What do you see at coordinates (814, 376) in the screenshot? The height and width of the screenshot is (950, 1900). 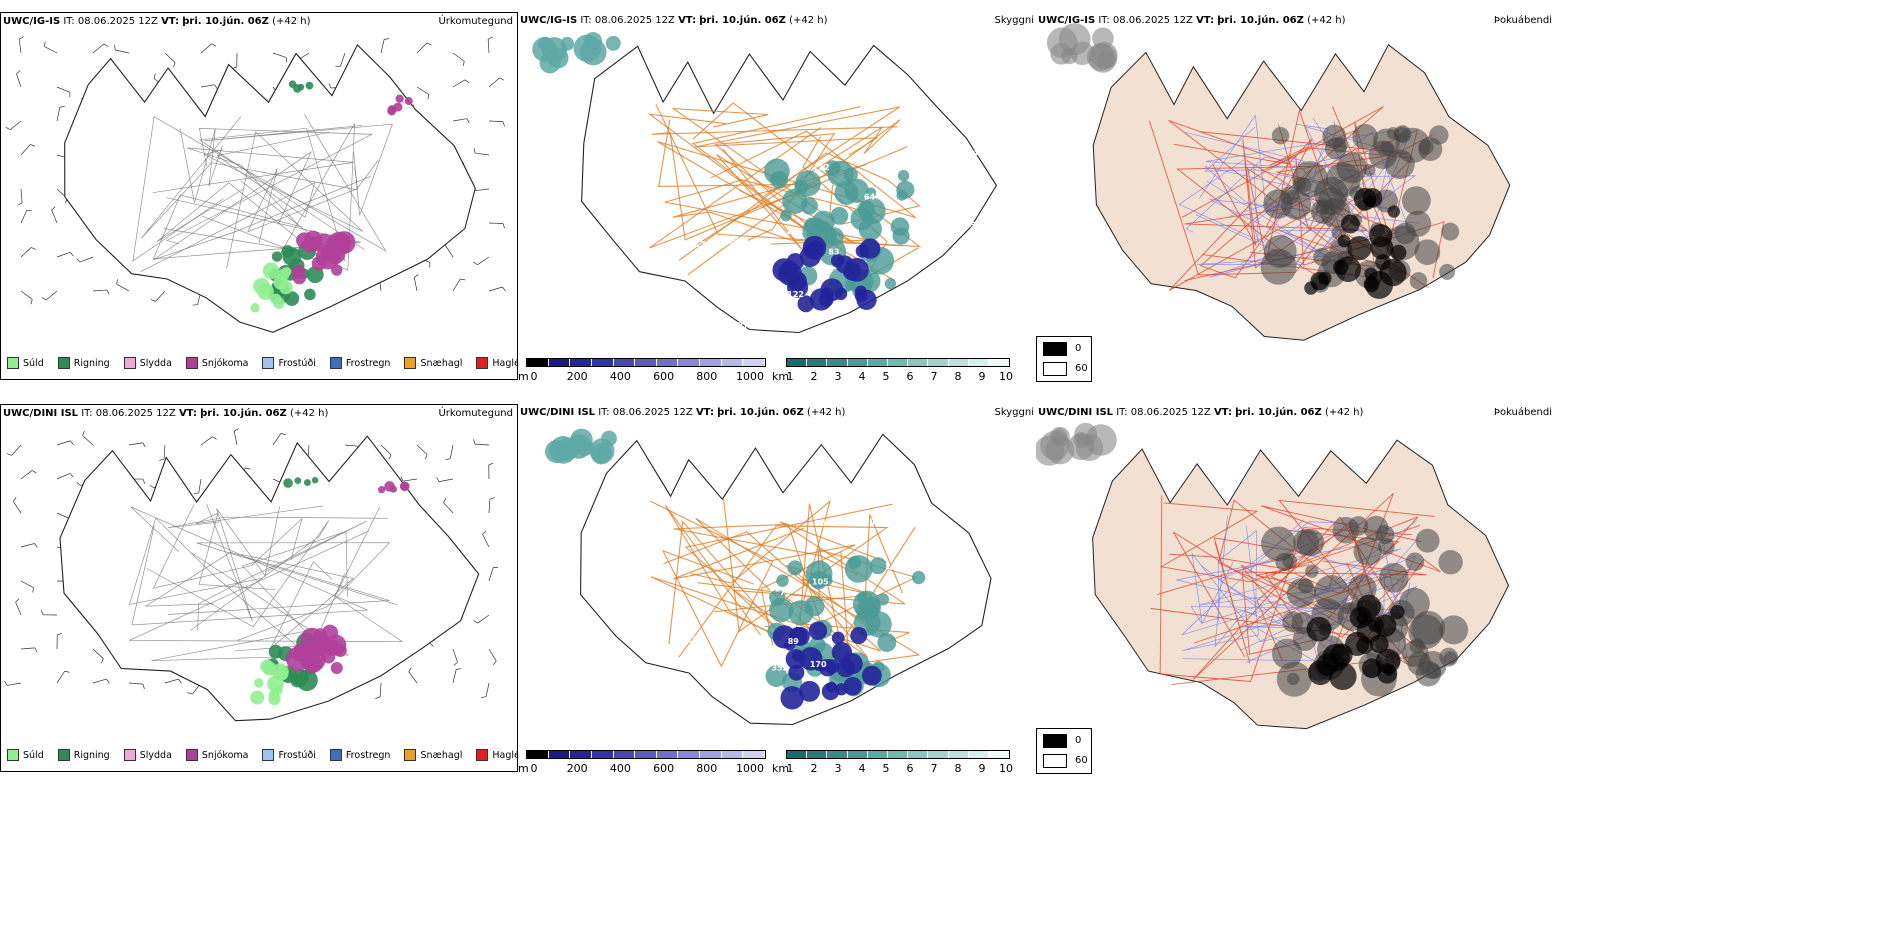 I see `scale-tick: 2` at bounding box center [814, 376].